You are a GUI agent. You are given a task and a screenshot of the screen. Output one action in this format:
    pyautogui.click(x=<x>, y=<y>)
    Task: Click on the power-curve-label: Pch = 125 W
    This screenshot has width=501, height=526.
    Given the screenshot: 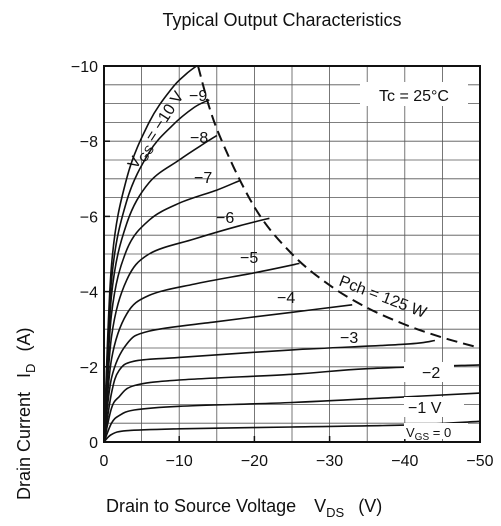 What is the action you would take?
    pyautogui.click(x=383, y=297)
    